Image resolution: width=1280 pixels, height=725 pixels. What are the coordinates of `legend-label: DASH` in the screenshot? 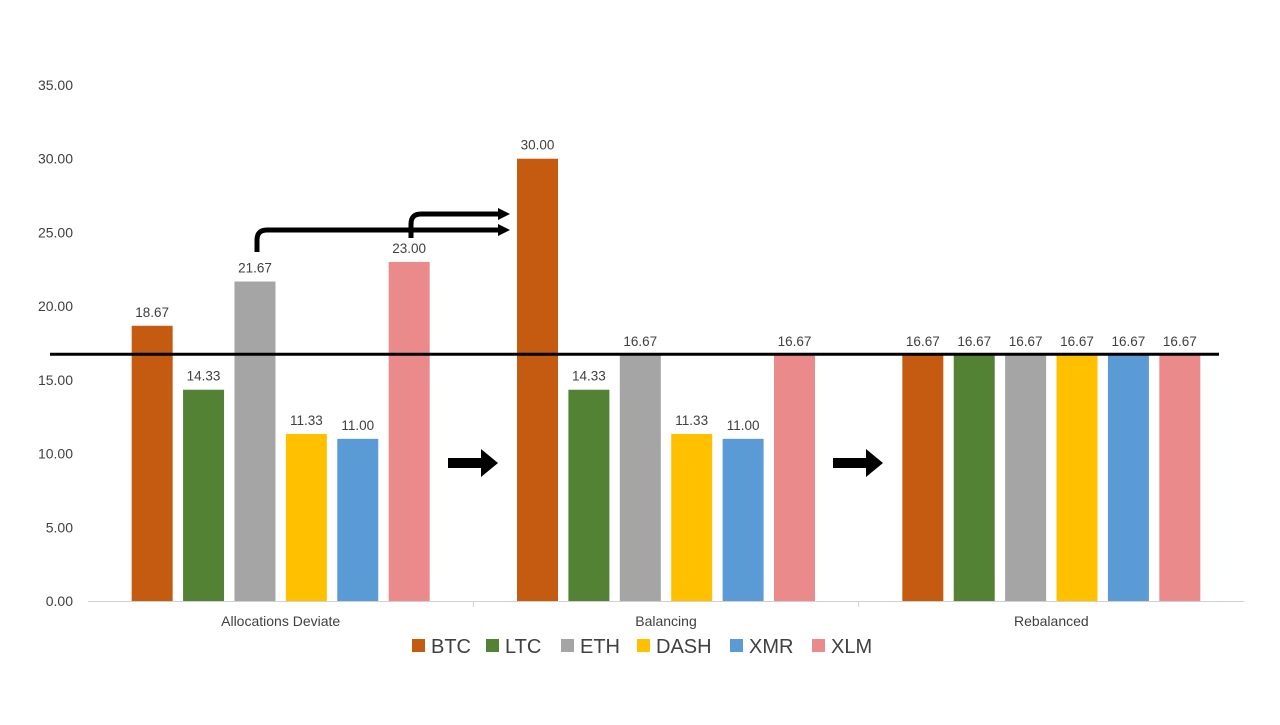 It's located at (684, 647).